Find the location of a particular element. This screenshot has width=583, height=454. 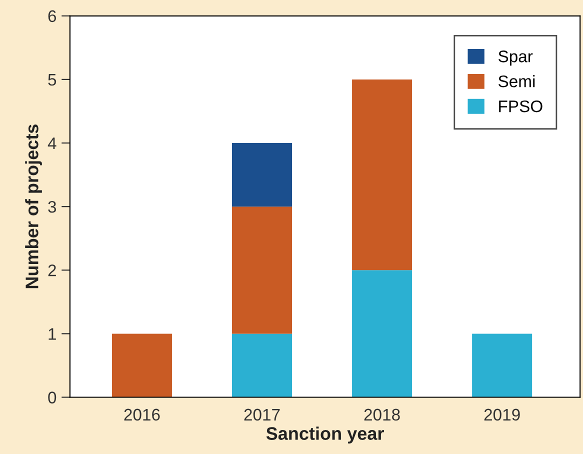

legend-label: FPSO is located at coordinates (520, 106).